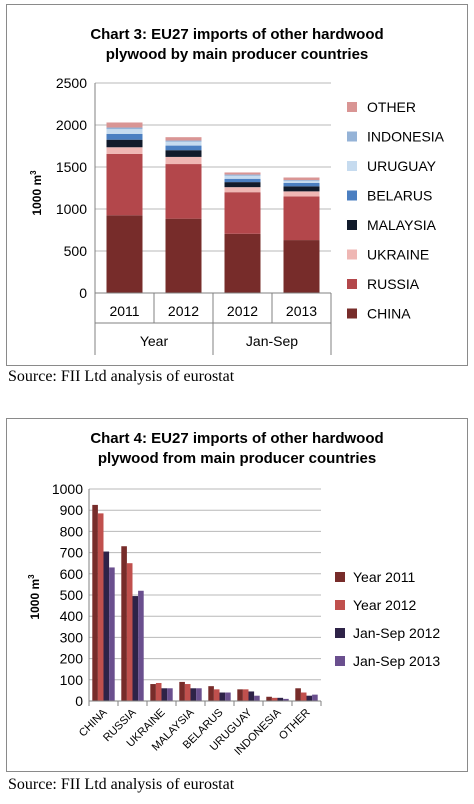 This screenshot has height=804, width=474. Describe the element at coordinates (384, 577) in the screenshot. I see `chart4-legend-label: Year 2011` at that location.